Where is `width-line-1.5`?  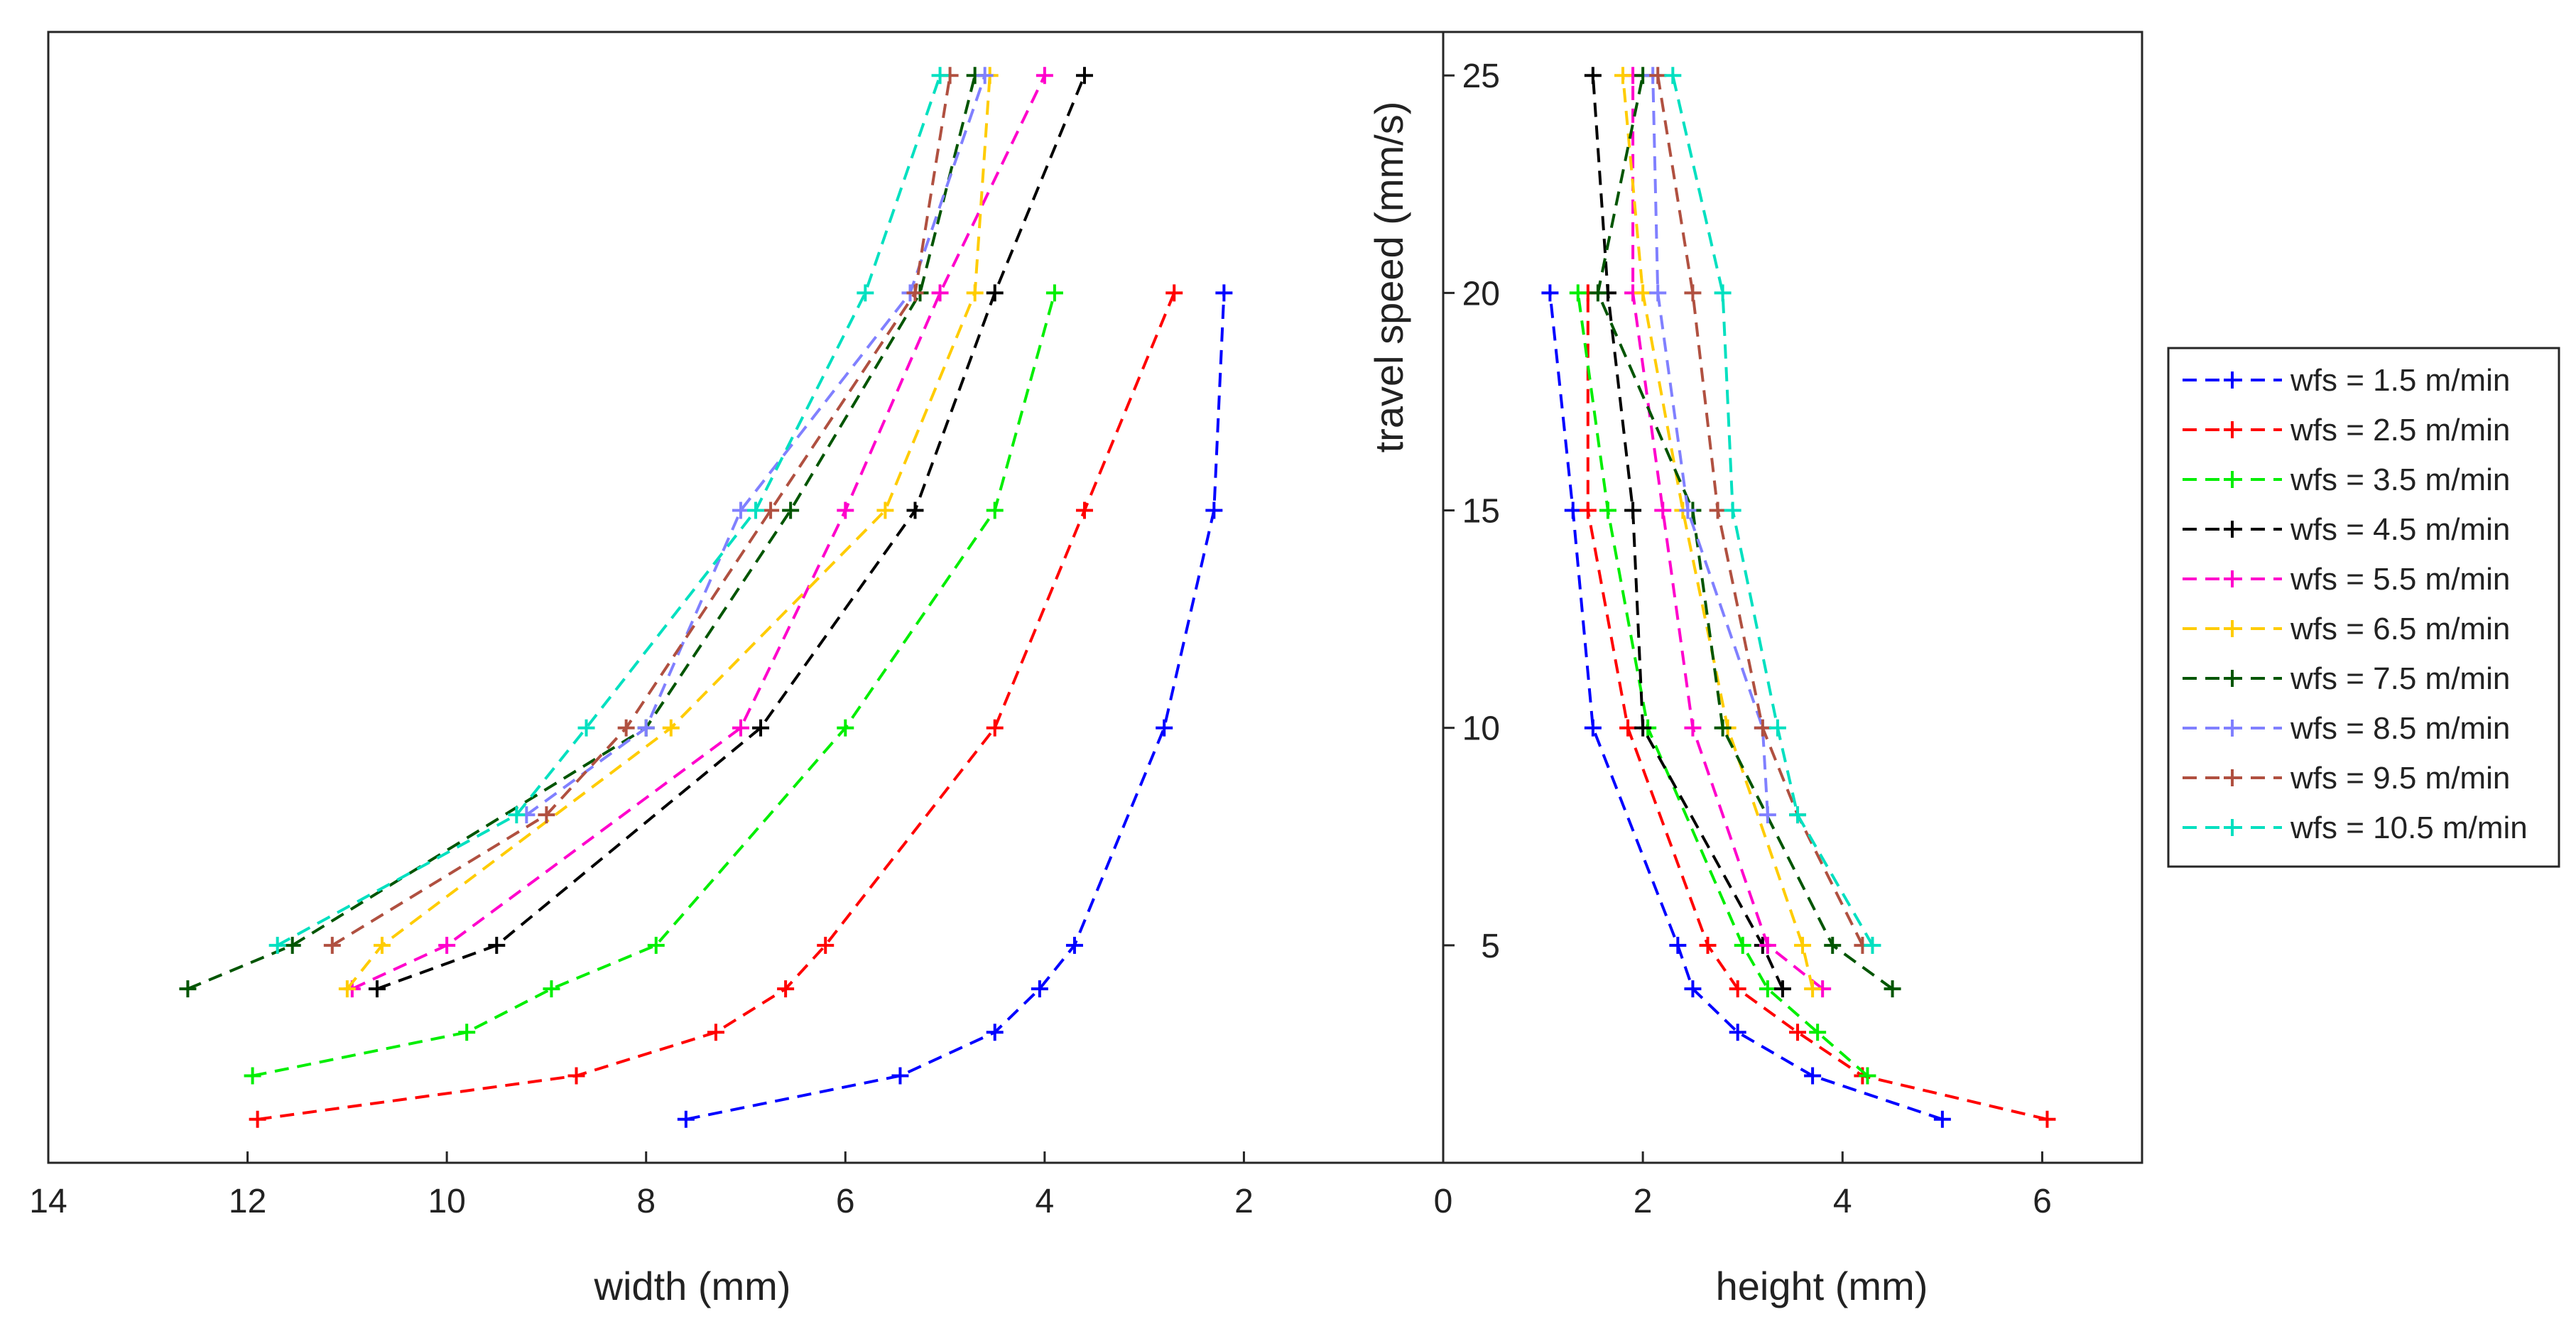 width-line-1.5 is located at coordinates (956, 707).